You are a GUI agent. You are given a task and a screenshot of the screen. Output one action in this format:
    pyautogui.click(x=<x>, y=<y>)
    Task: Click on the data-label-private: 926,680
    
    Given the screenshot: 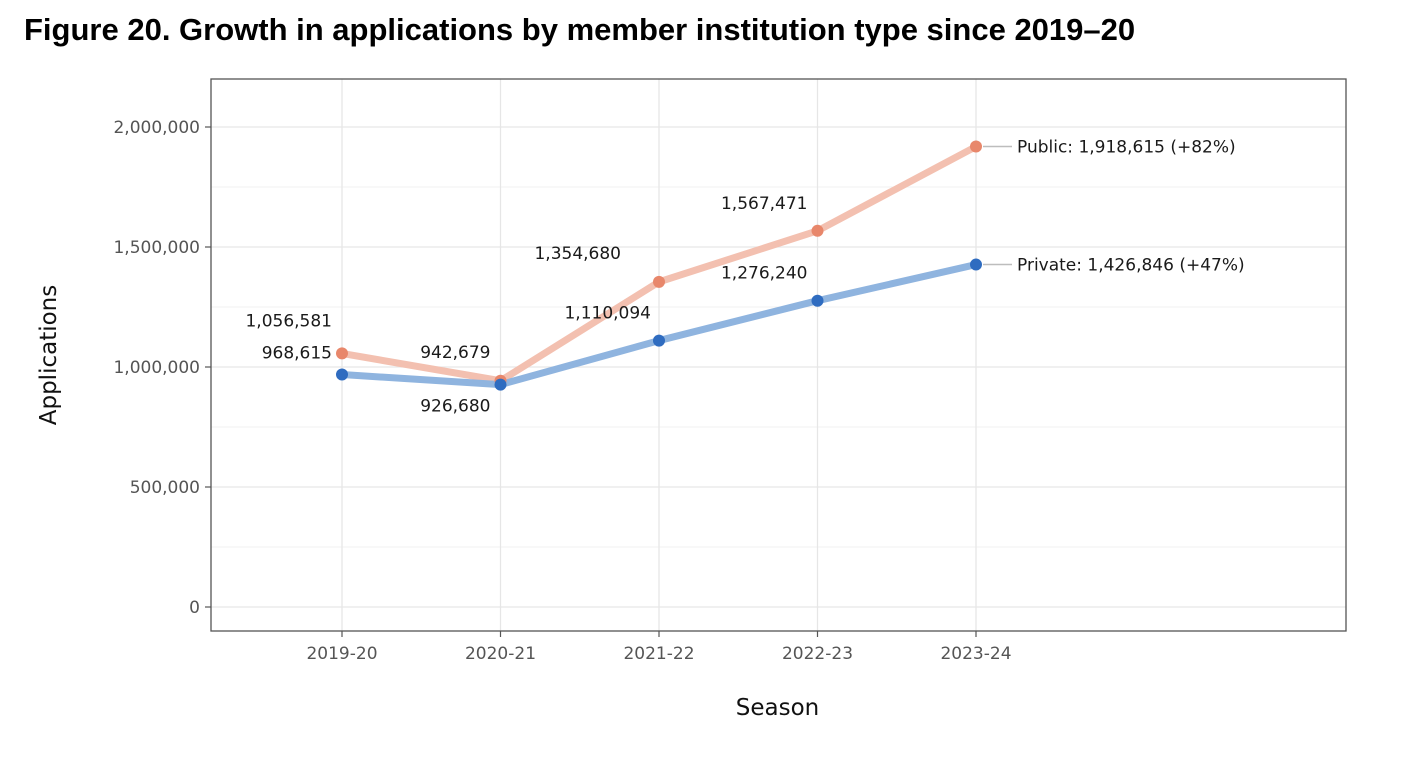 What is the action you would take?
    pyautogui.click(x=455, y=407)
    